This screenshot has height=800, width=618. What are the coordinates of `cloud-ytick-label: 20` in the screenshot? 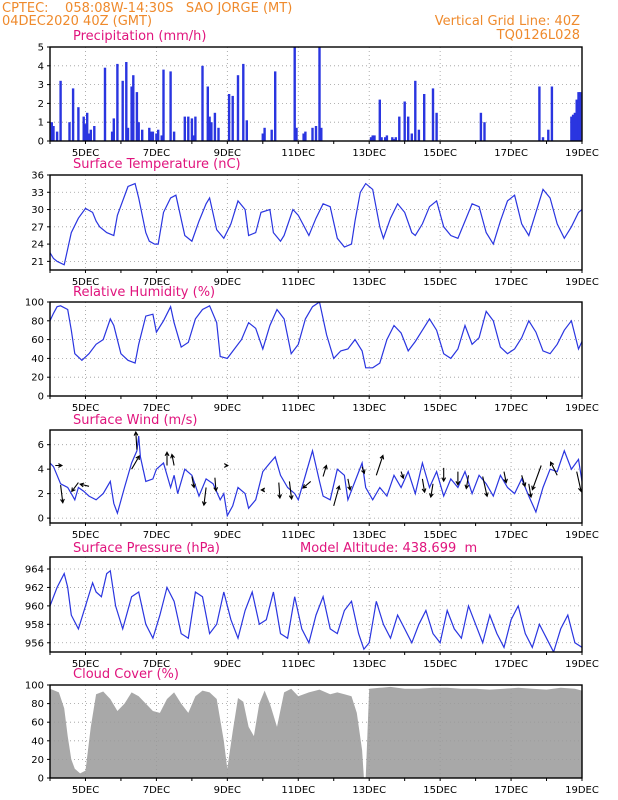 It's located at (37, 760).